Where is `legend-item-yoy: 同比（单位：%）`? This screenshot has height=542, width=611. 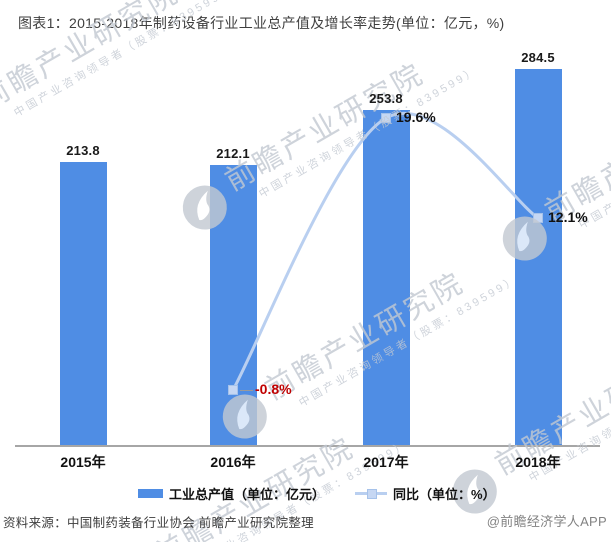
legend-item-yoy: 同比（单位：%） is located at coordinates (425, 493).